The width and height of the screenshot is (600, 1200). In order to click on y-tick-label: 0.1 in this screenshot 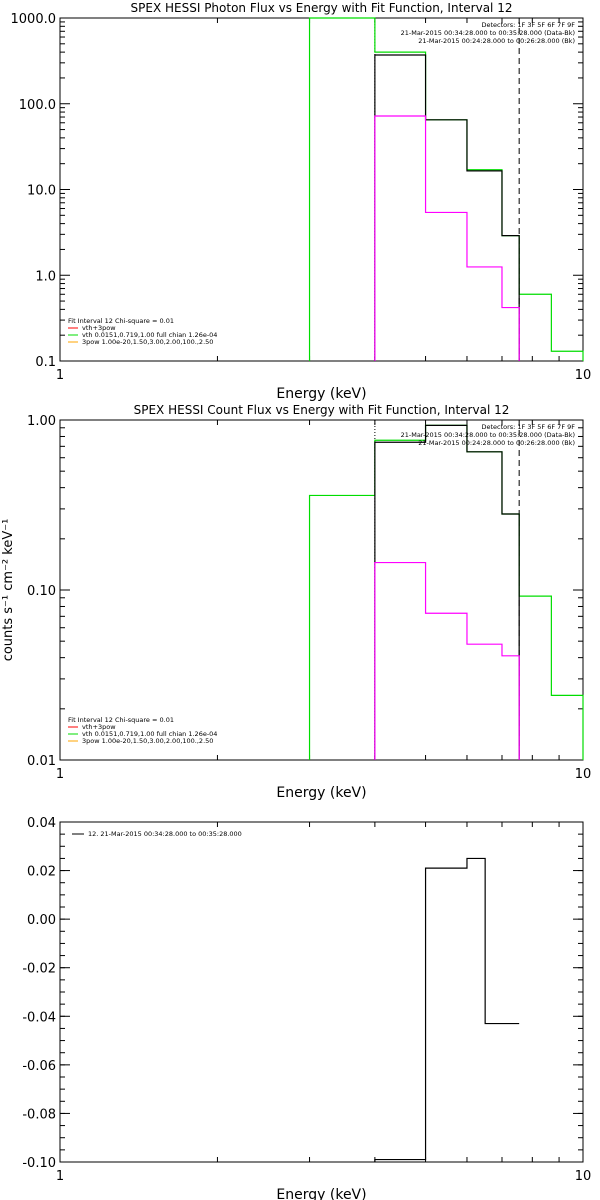, I will do `click(45, 362)`.